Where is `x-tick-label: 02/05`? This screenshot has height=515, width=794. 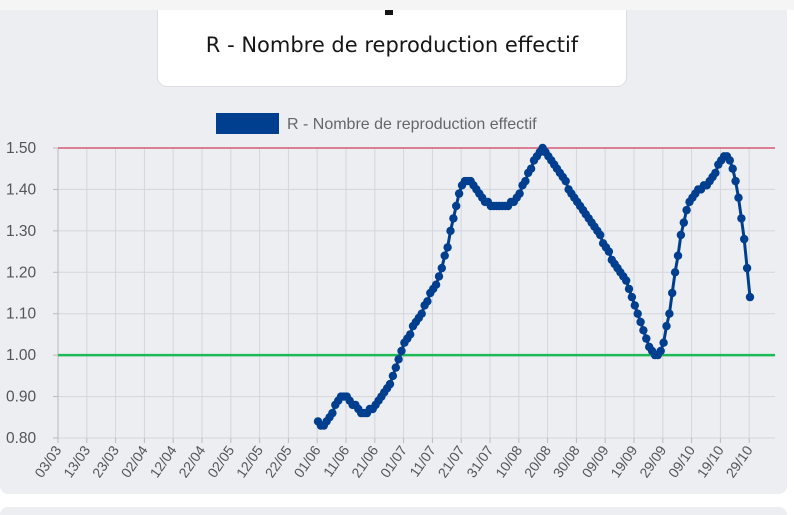 x-tick-label: 02/05 is located at coordinates (220, 461).